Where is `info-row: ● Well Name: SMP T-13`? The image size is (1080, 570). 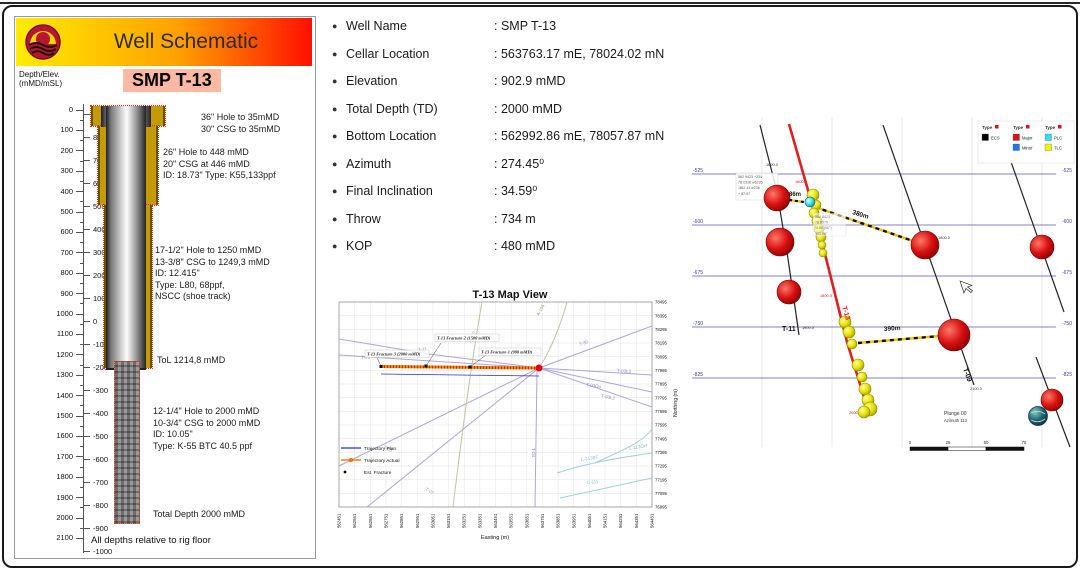 info-row: ● Well Name: SMP T-13 is located at coordinates (510, 26).